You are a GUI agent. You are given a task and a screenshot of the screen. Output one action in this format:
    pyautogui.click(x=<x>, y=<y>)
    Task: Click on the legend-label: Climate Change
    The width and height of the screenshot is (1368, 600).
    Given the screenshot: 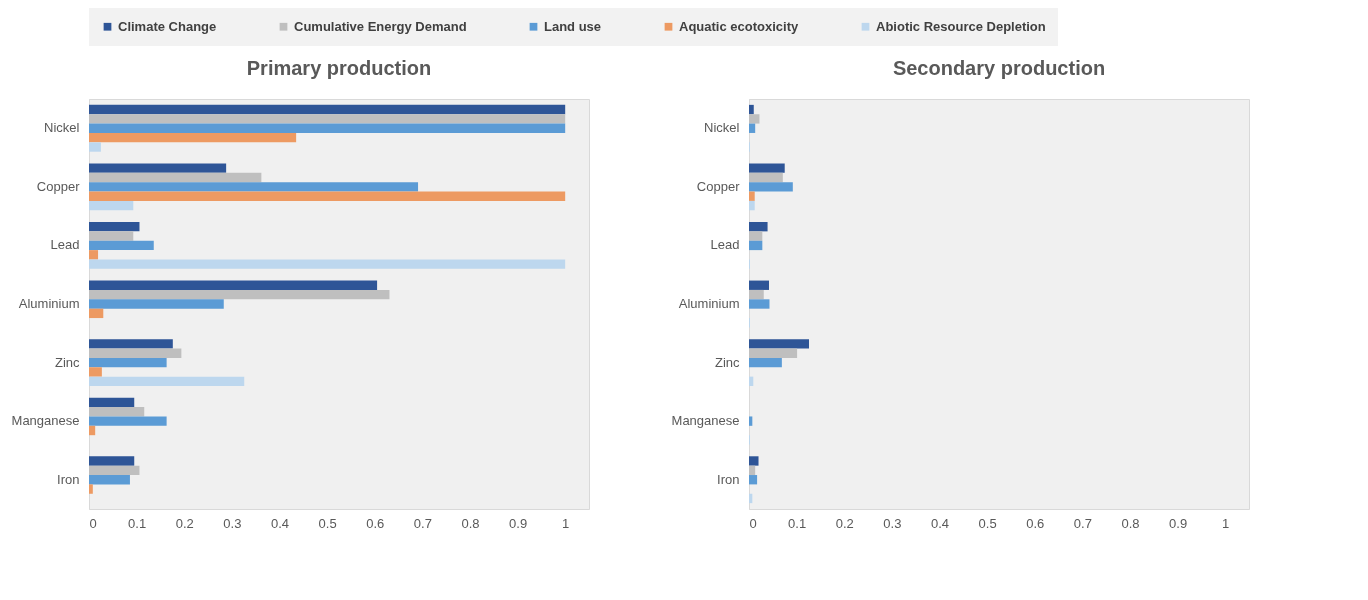 What is the action you would take?
    pyautogui.click(x=167, y=26)
    